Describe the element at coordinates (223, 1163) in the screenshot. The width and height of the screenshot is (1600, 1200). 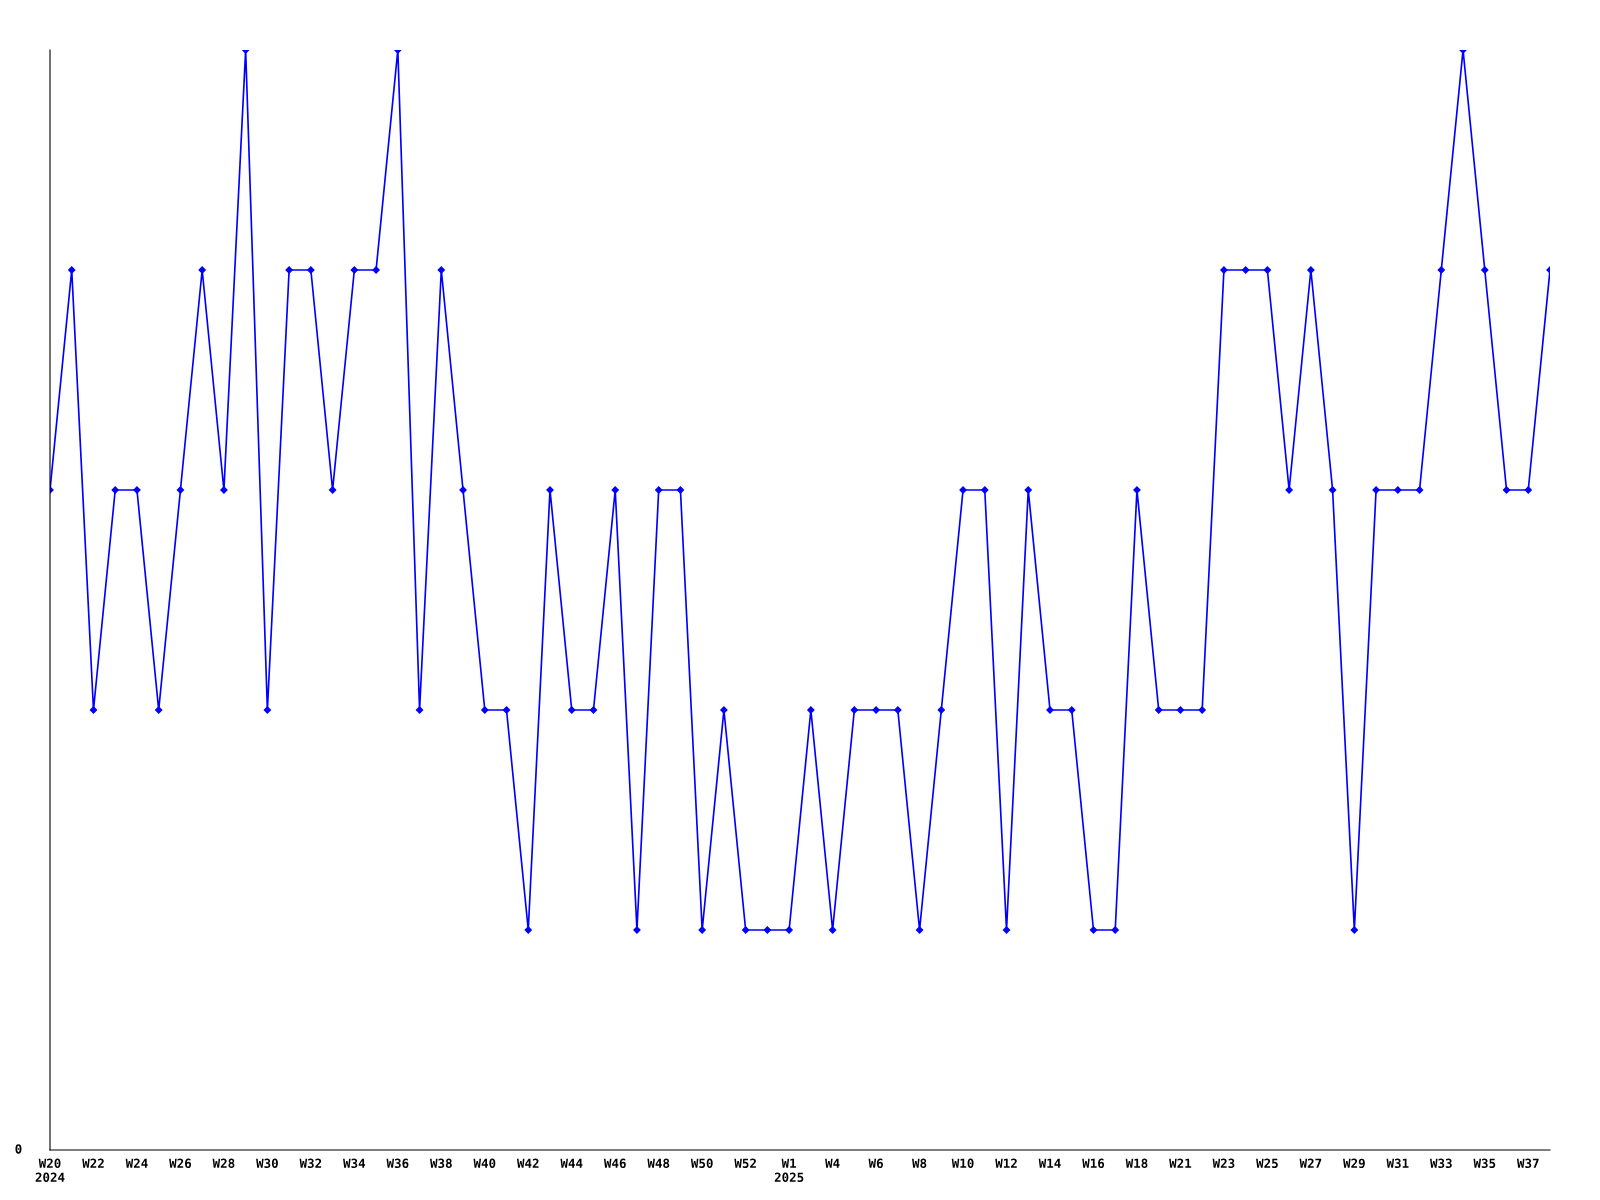
I see `x-tick-label: W28` at that location.